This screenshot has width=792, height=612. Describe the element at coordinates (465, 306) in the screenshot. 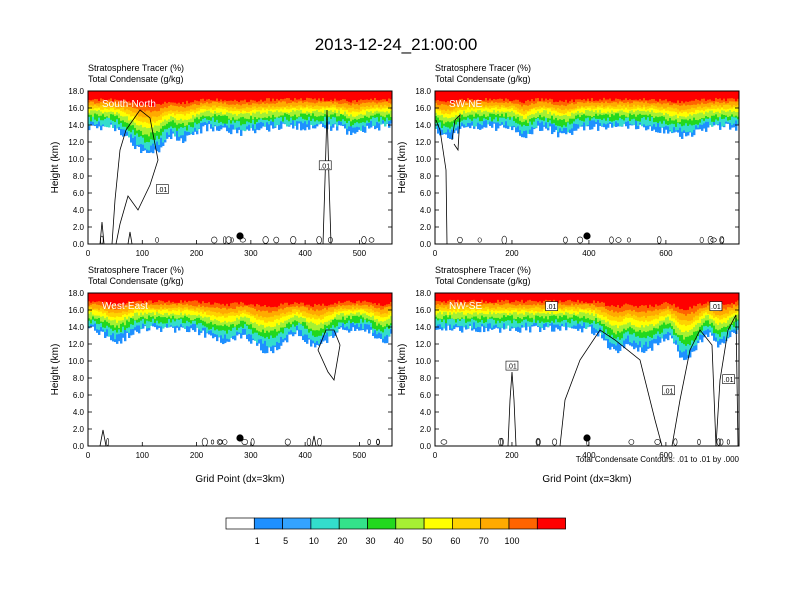

I see `panel-label: NW-SE` at that location.